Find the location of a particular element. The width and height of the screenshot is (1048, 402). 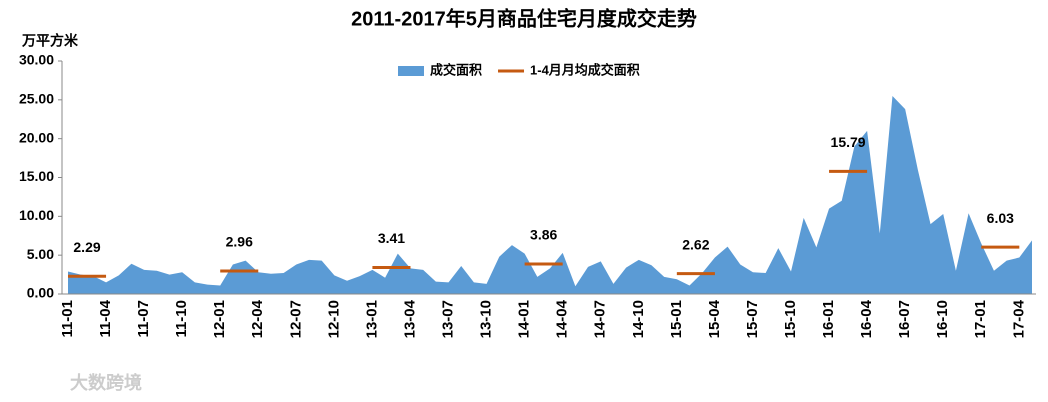

data-label: 2.29 is located at coordinates (86, 247).